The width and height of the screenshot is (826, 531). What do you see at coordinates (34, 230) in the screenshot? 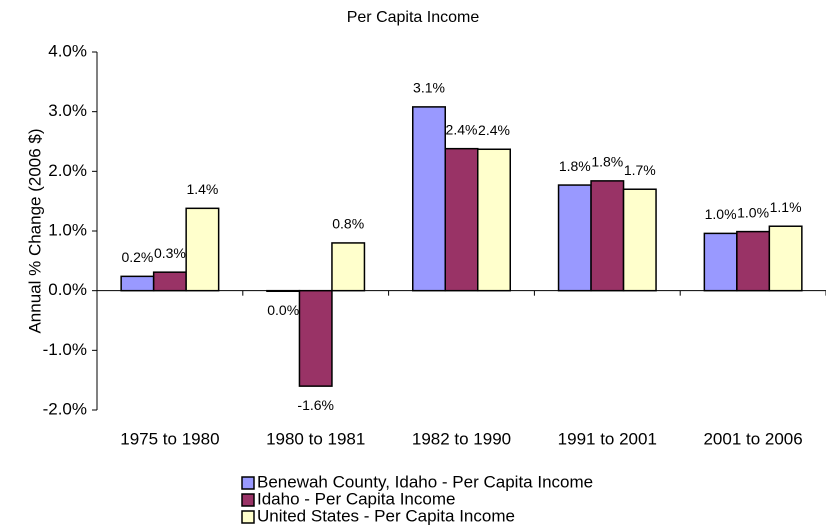
I see `y-axis-label: Annual % Change (2006 $)` at bounding box center [34, 230].